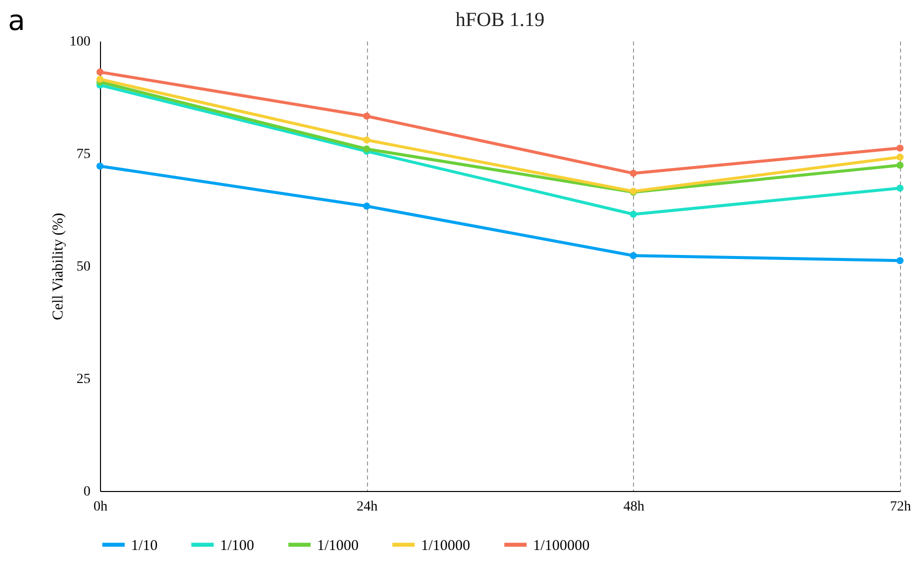  What do you see at coordinates (367, 507) in the screenshot?
I see `x-tick-label: 24h` at bounding box center [367, 507].